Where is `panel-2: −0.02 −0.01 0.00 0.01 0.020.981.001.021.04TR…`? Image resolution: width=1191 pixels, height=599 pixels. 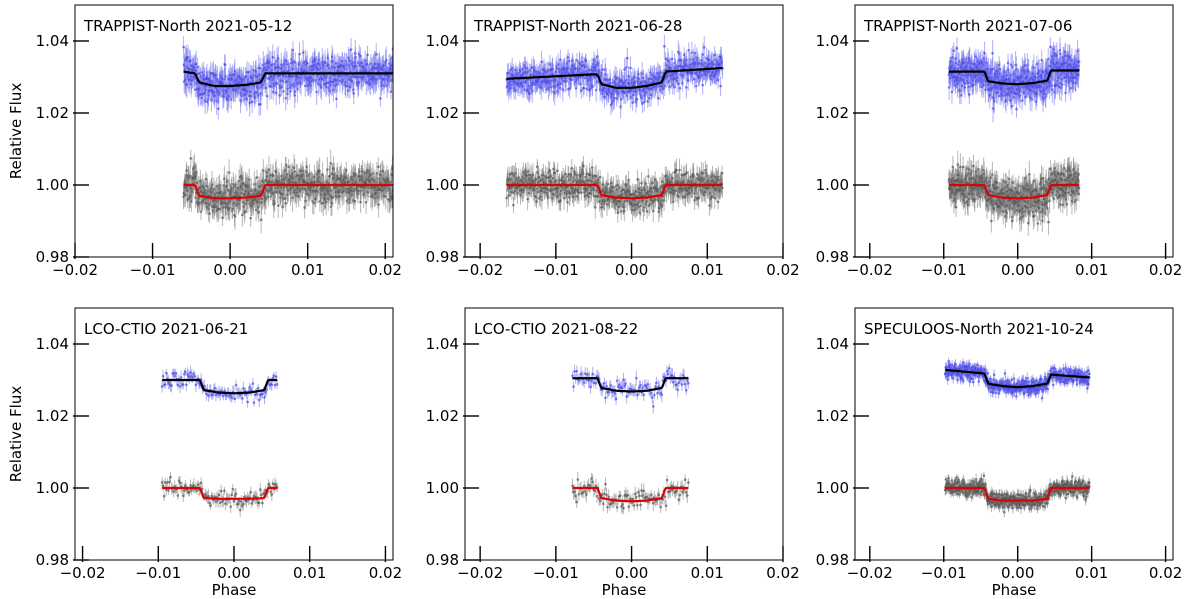
panel-2: −0.02 −0.01 0.00 0.01 0.020.981.001.021.04TR… is located at coordinates (613, 141).